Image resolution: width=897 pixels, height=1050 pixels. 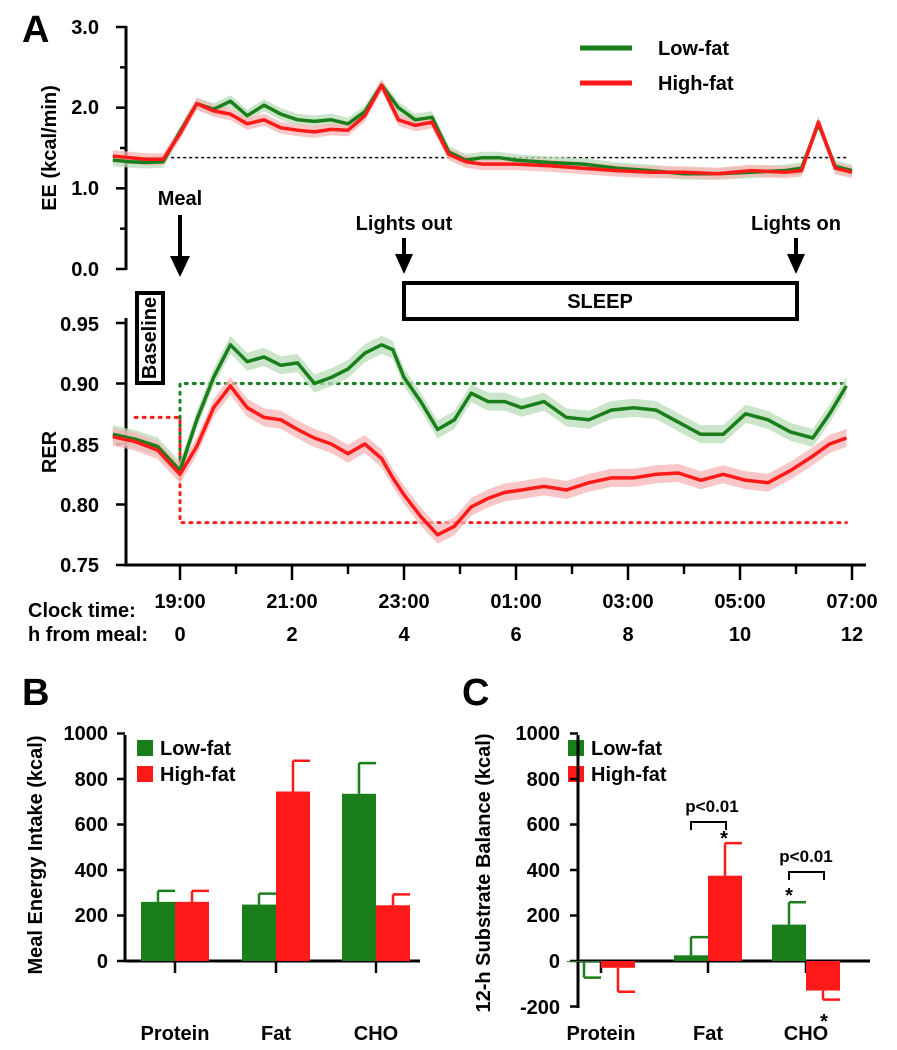 I want to click on ee-axis-label: EE (kcal/min), so click(x=50, y=148).